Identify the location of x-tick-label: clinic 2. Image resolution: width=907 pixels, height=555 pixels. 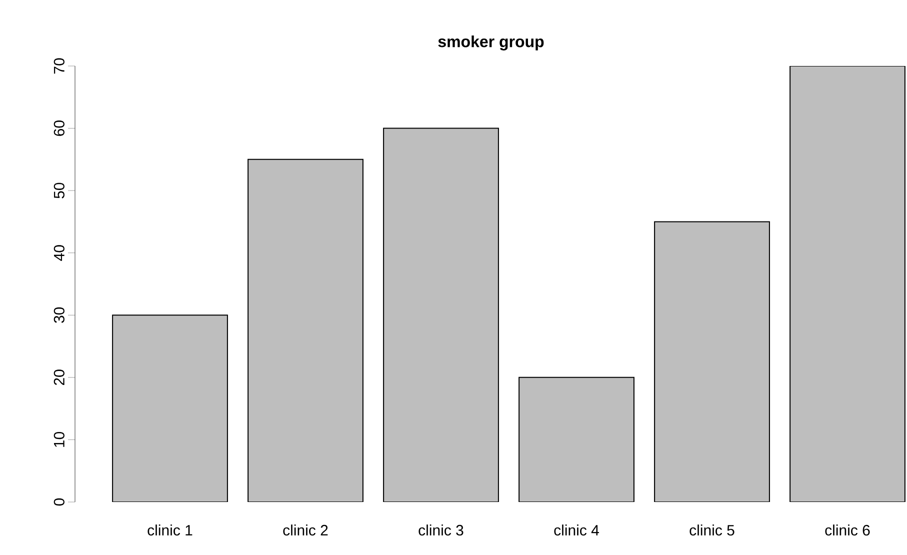
(305, 530).